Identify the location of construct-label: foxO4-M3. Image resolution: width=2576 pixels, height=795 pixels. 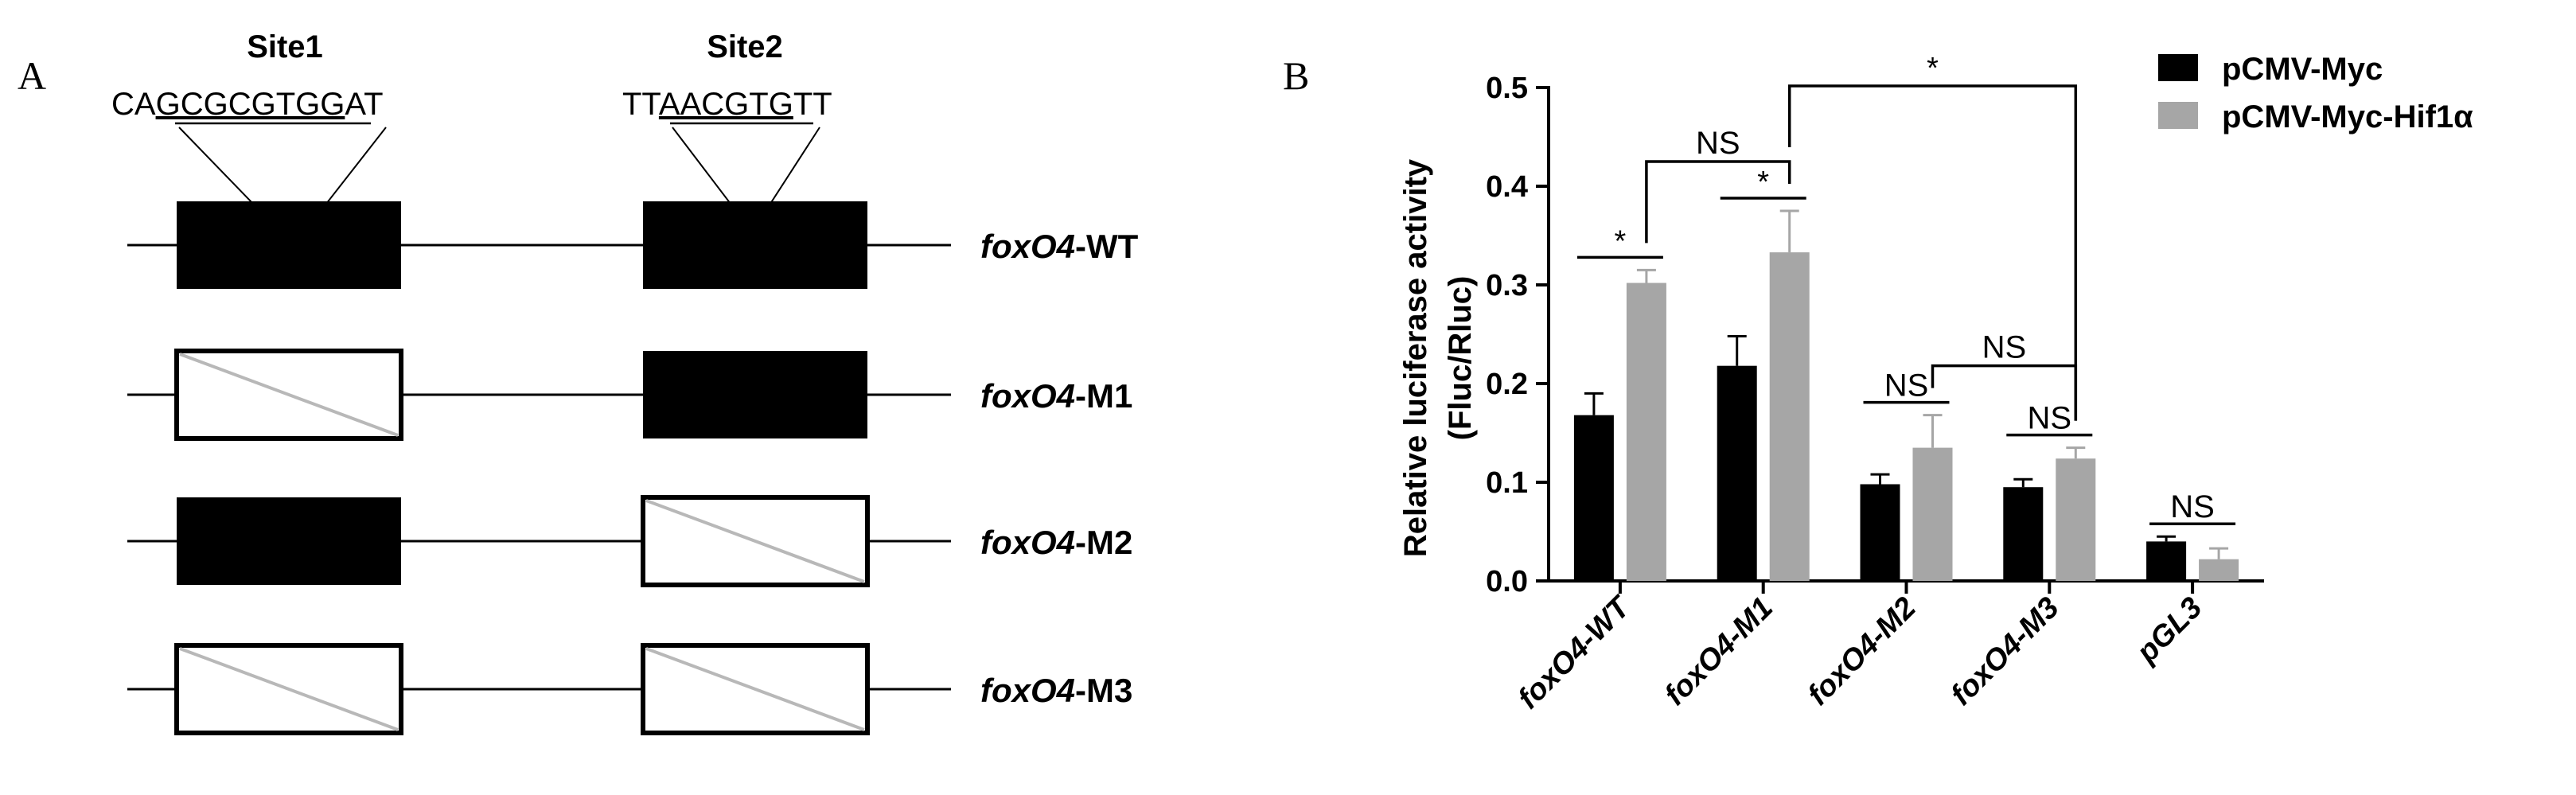
(1056, 690).